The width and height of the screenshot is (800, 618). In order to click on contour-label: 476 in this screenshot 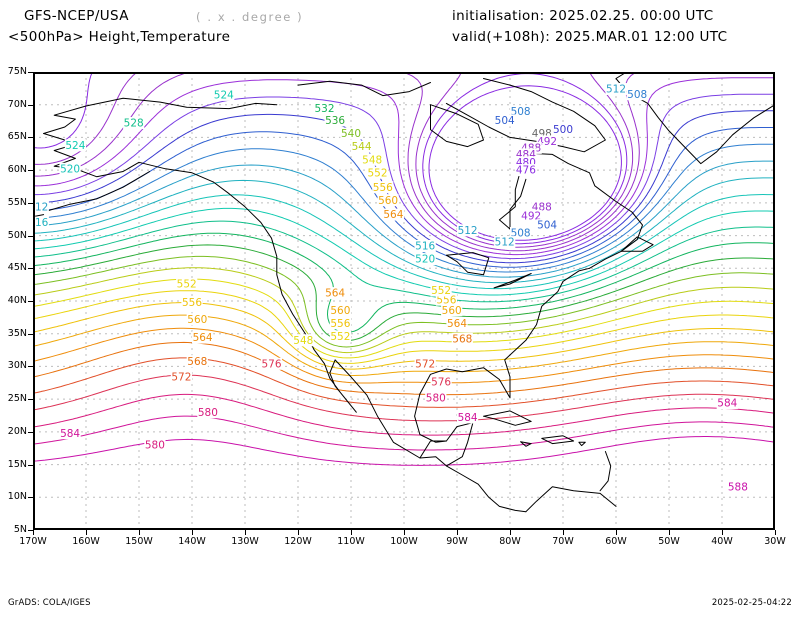, I will do `click(526, 171)`.